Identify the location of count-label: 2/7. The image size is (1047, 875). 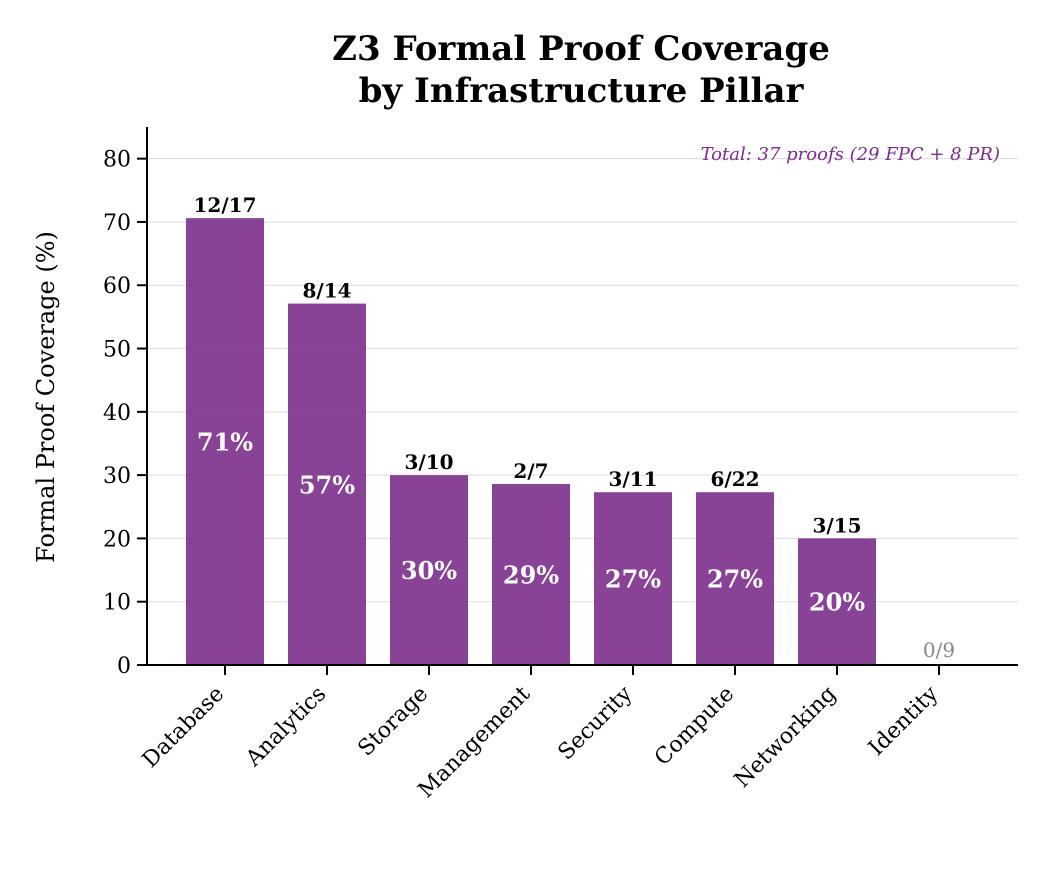
(530, 471).